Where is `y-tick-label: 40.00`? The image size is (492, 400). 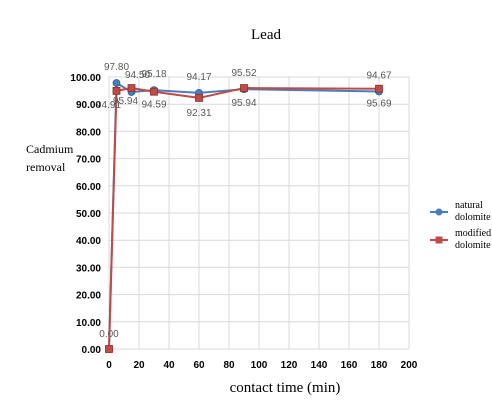
y-tick-label: 40.00 is located at coordinates (88, 241).